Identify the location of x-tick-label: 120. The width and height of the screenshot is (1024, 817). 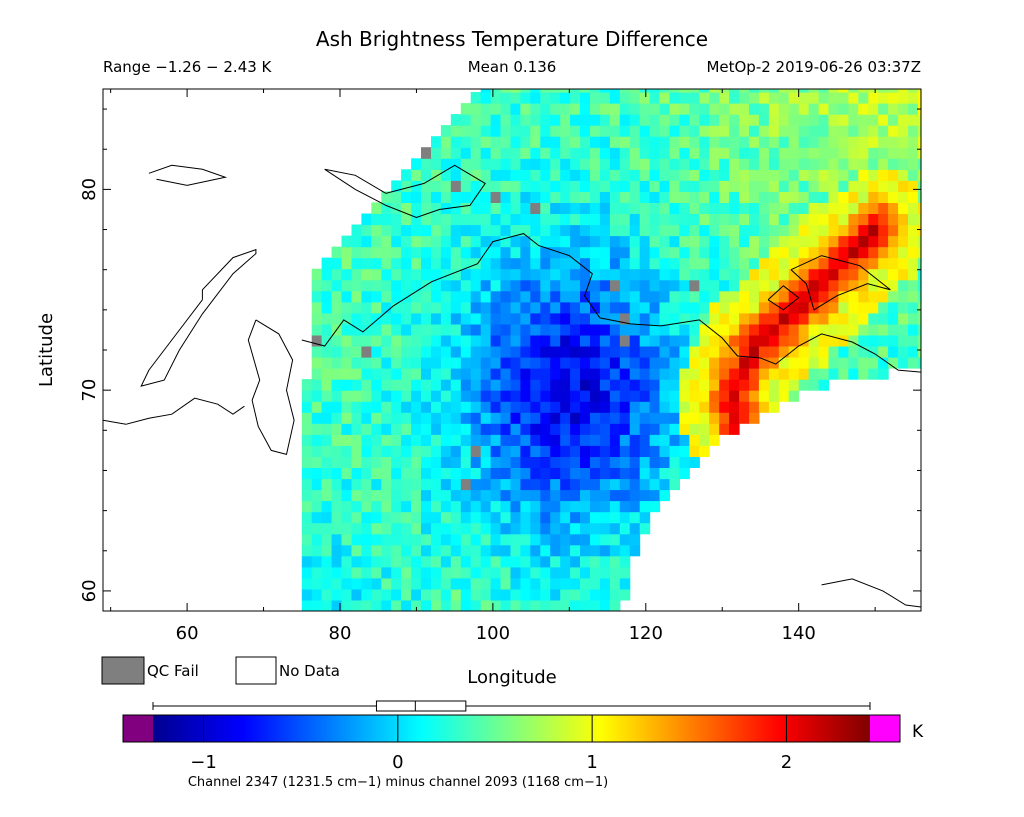
(646, 633).